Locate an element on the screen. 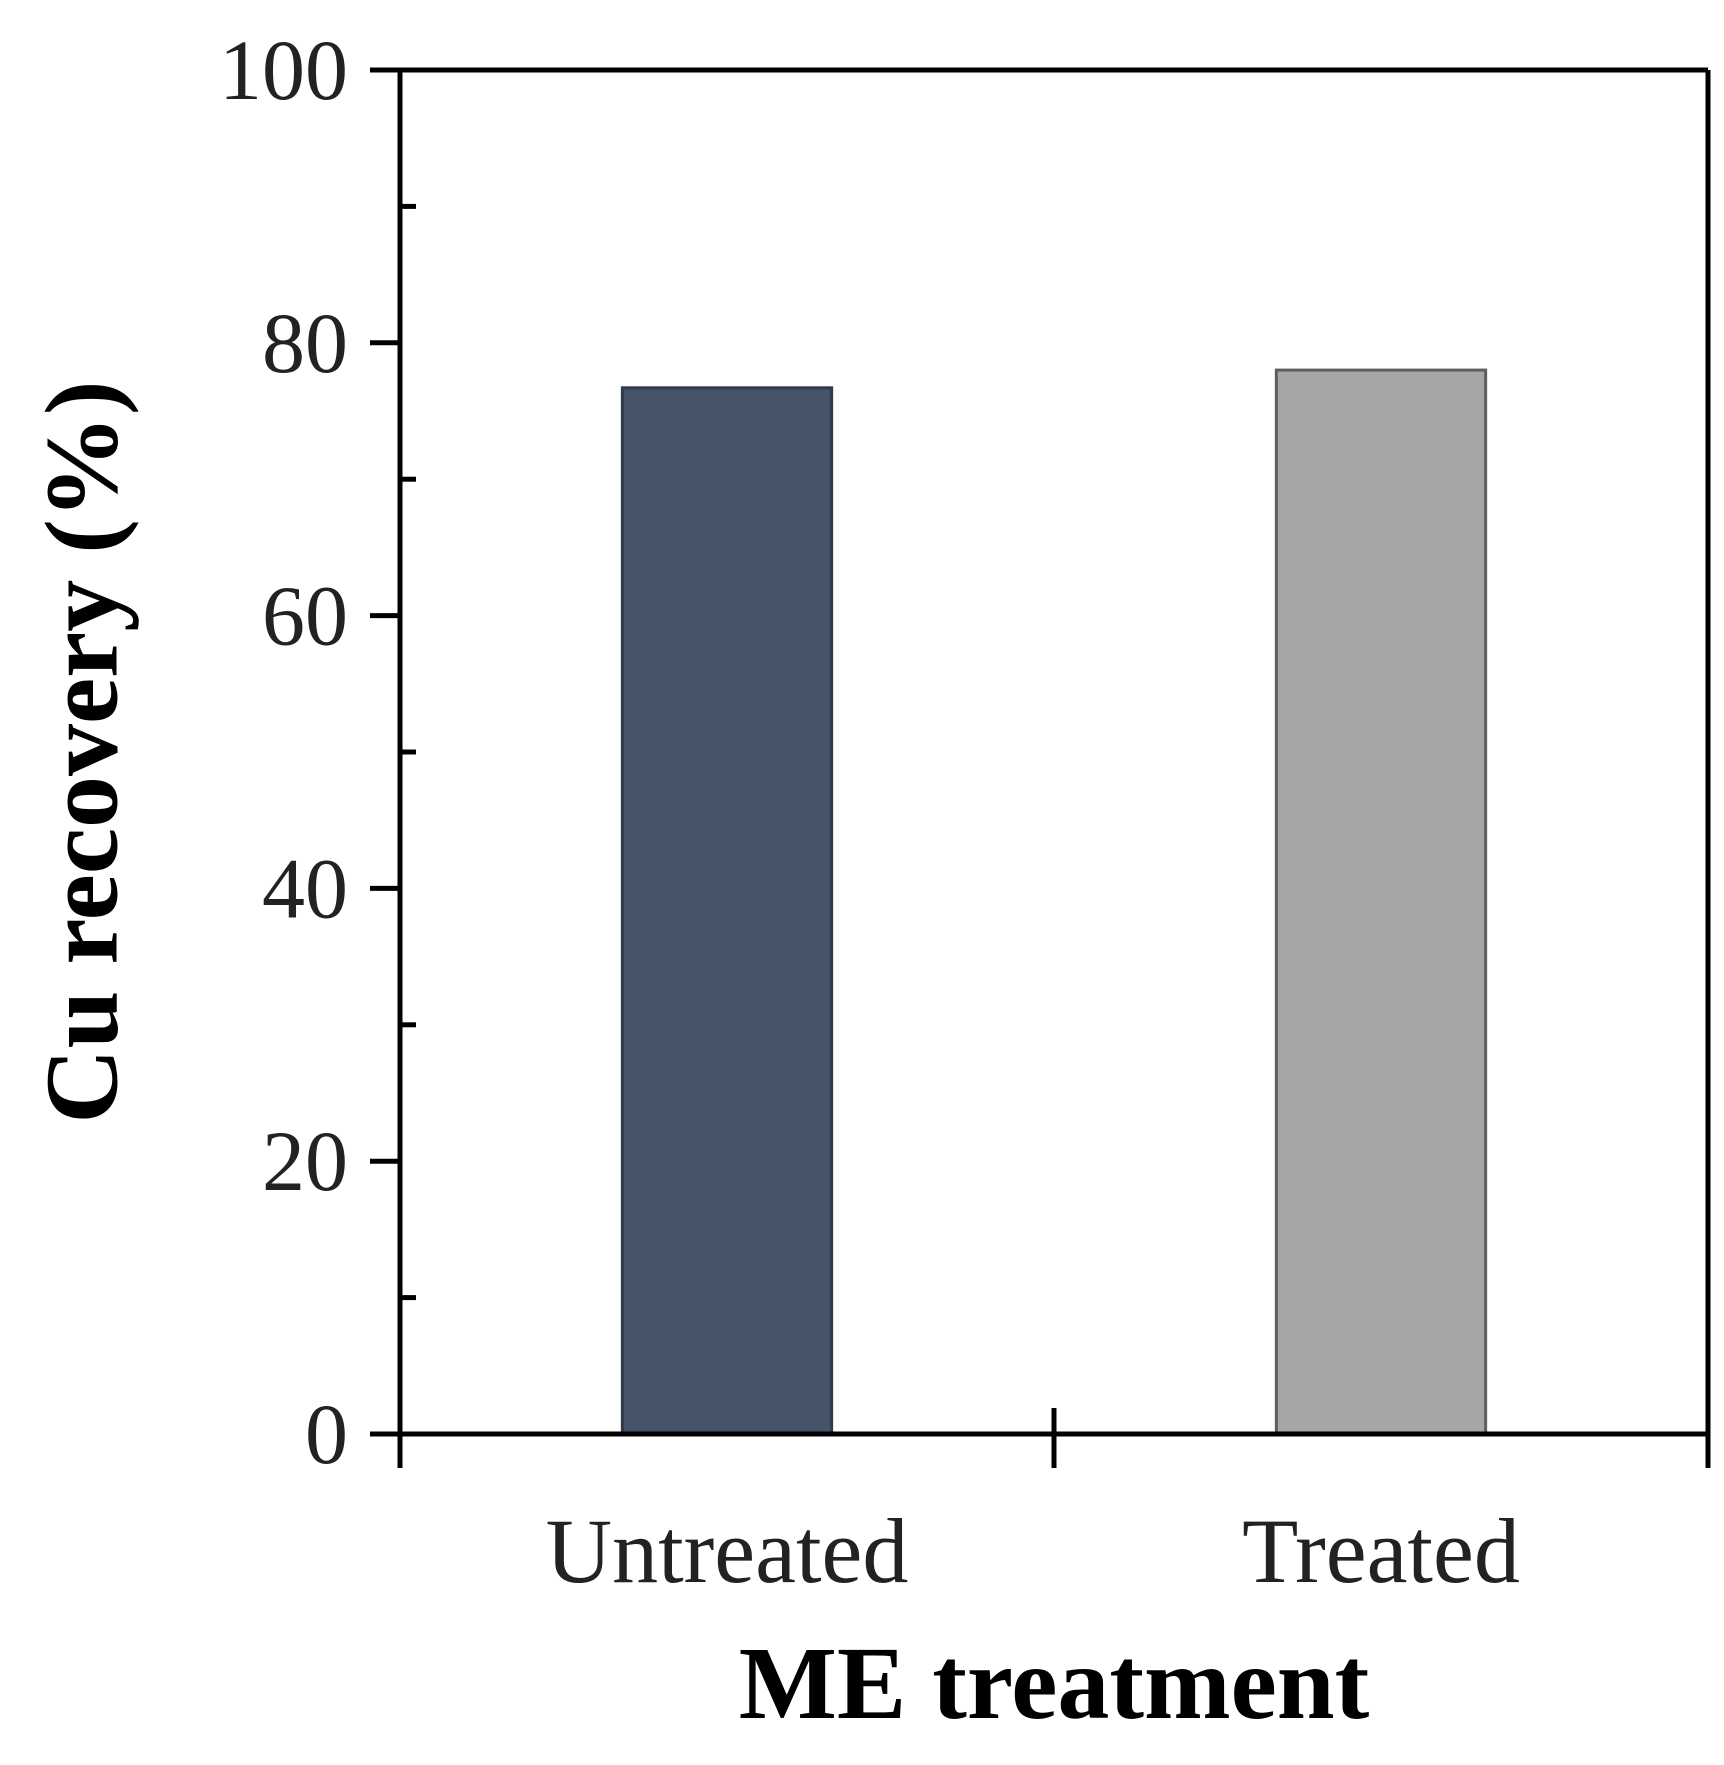  y-axis-title: Cu recovery (%) is located at coordinates (82, 751).